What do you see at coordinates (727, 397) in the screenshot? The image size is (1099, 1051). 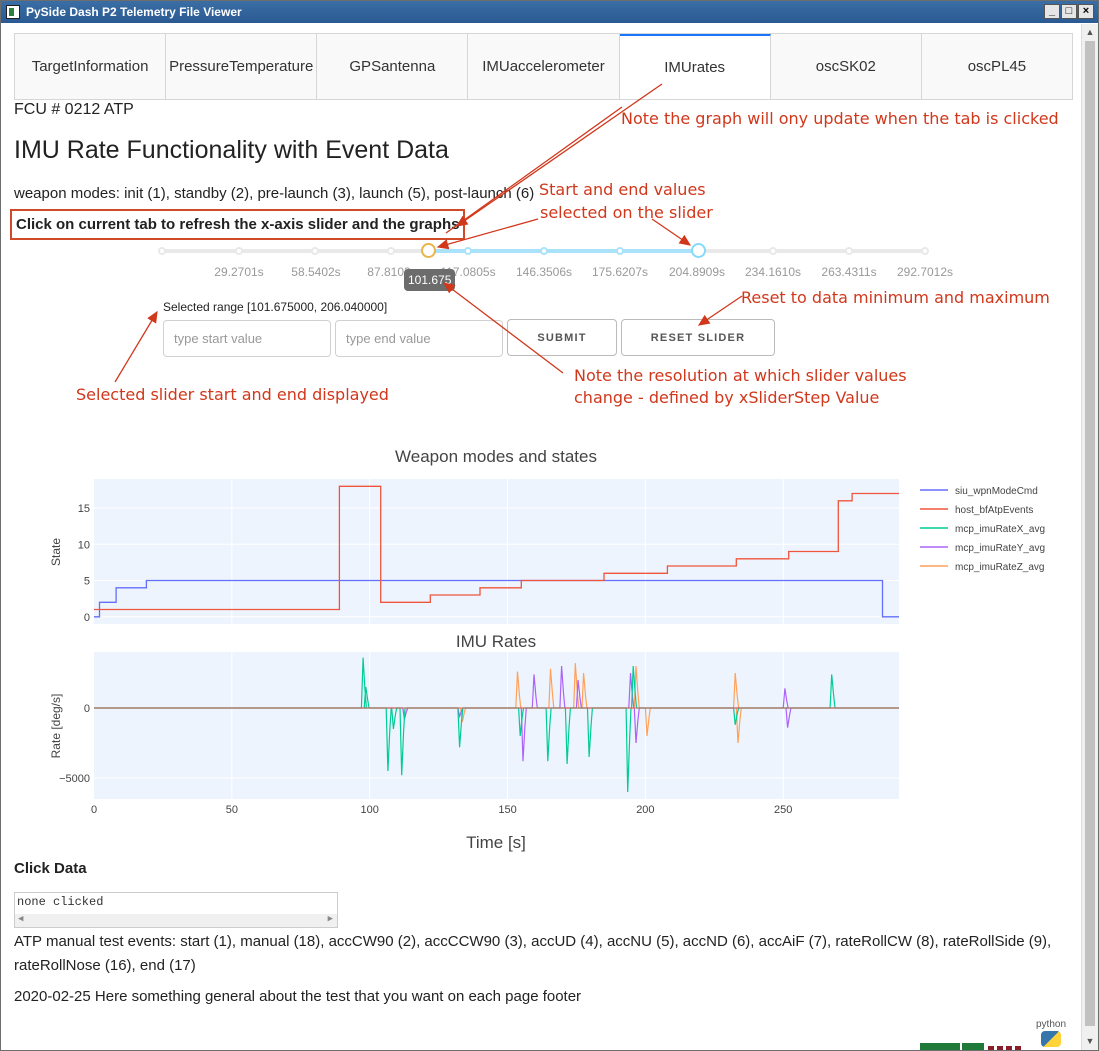 I see `annotation-resolution-line2: change - defined by xSliderStep Value` at bounding box center [727, 397].